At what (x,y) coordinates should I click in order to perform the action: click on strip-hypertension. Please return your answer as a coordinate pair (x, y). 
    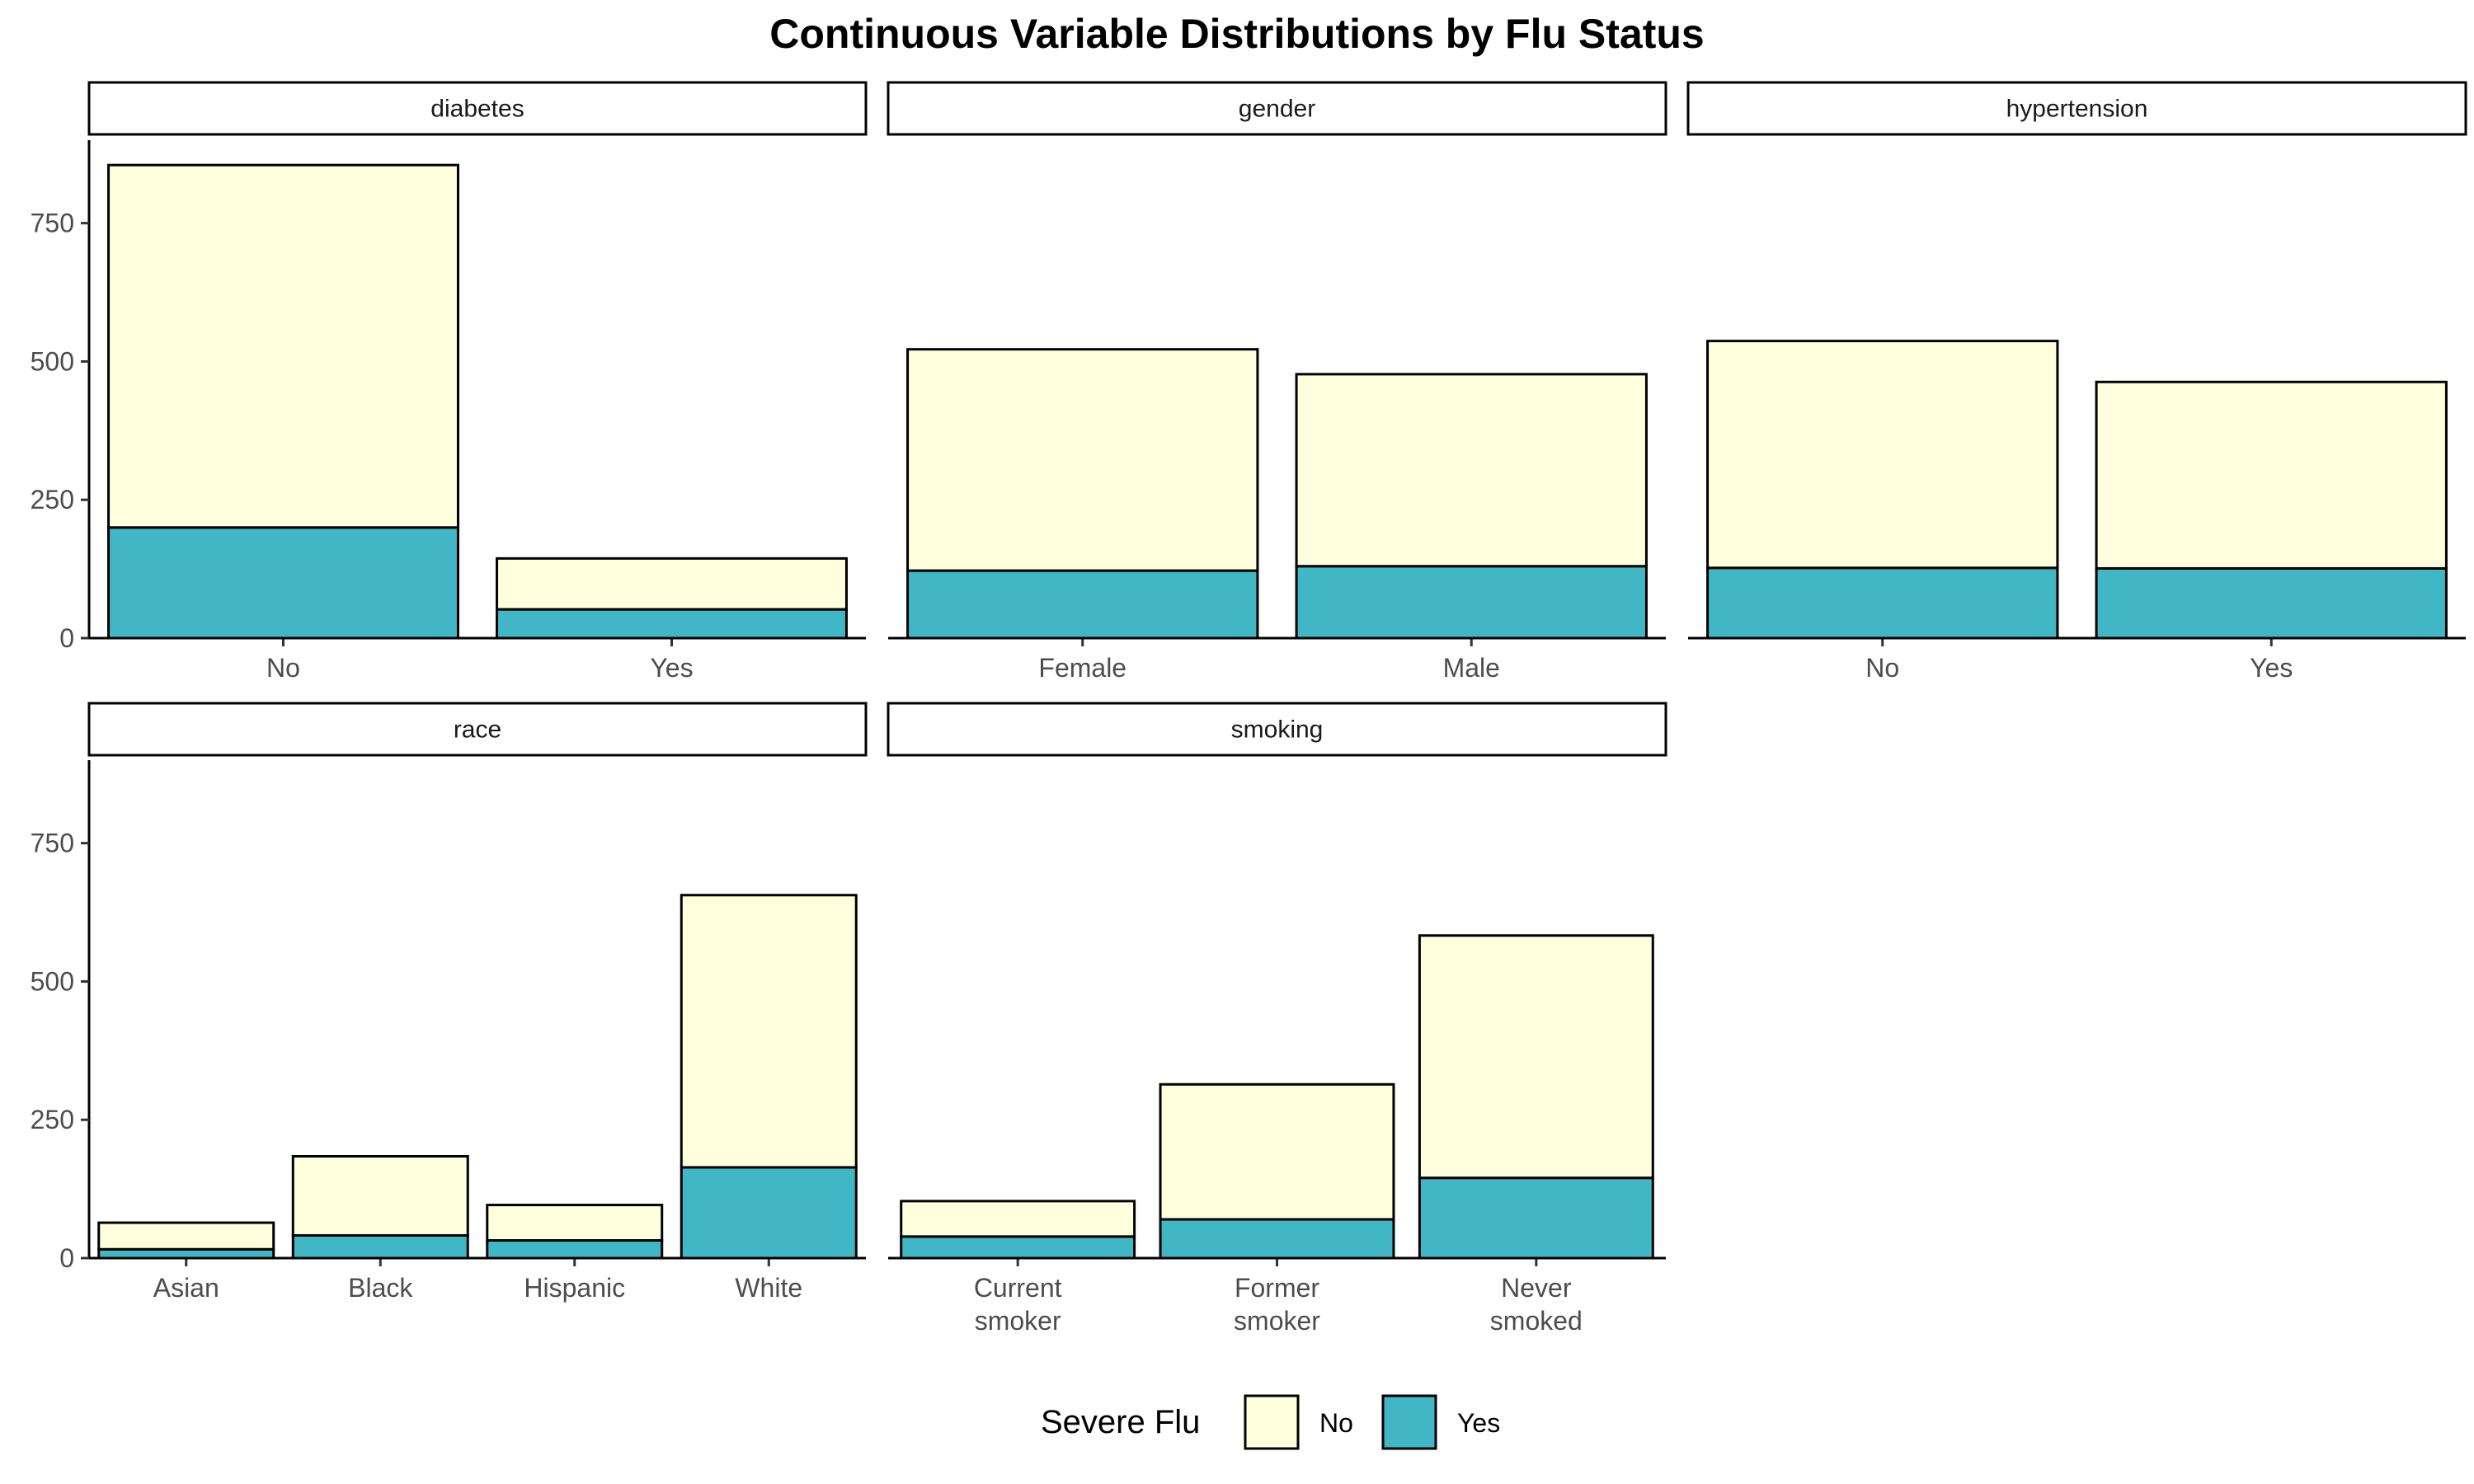
    Looking at the image, I should click on (2076, 108).